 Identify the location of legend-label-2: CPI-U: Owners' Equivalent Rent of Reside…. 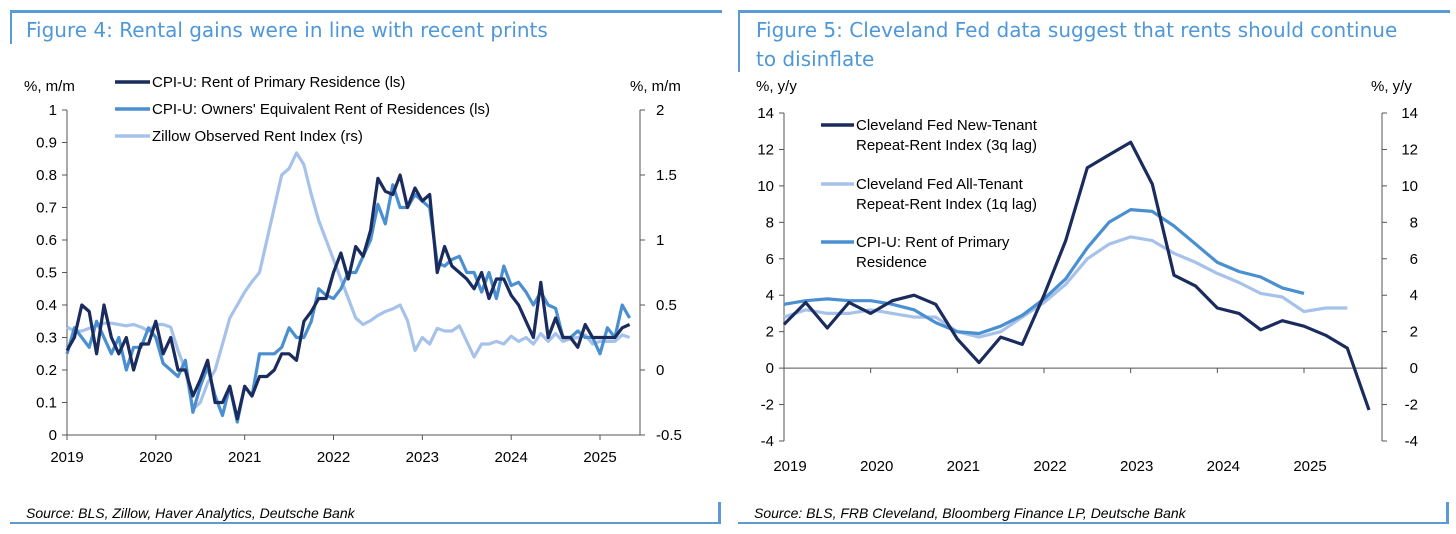
(321, 109).